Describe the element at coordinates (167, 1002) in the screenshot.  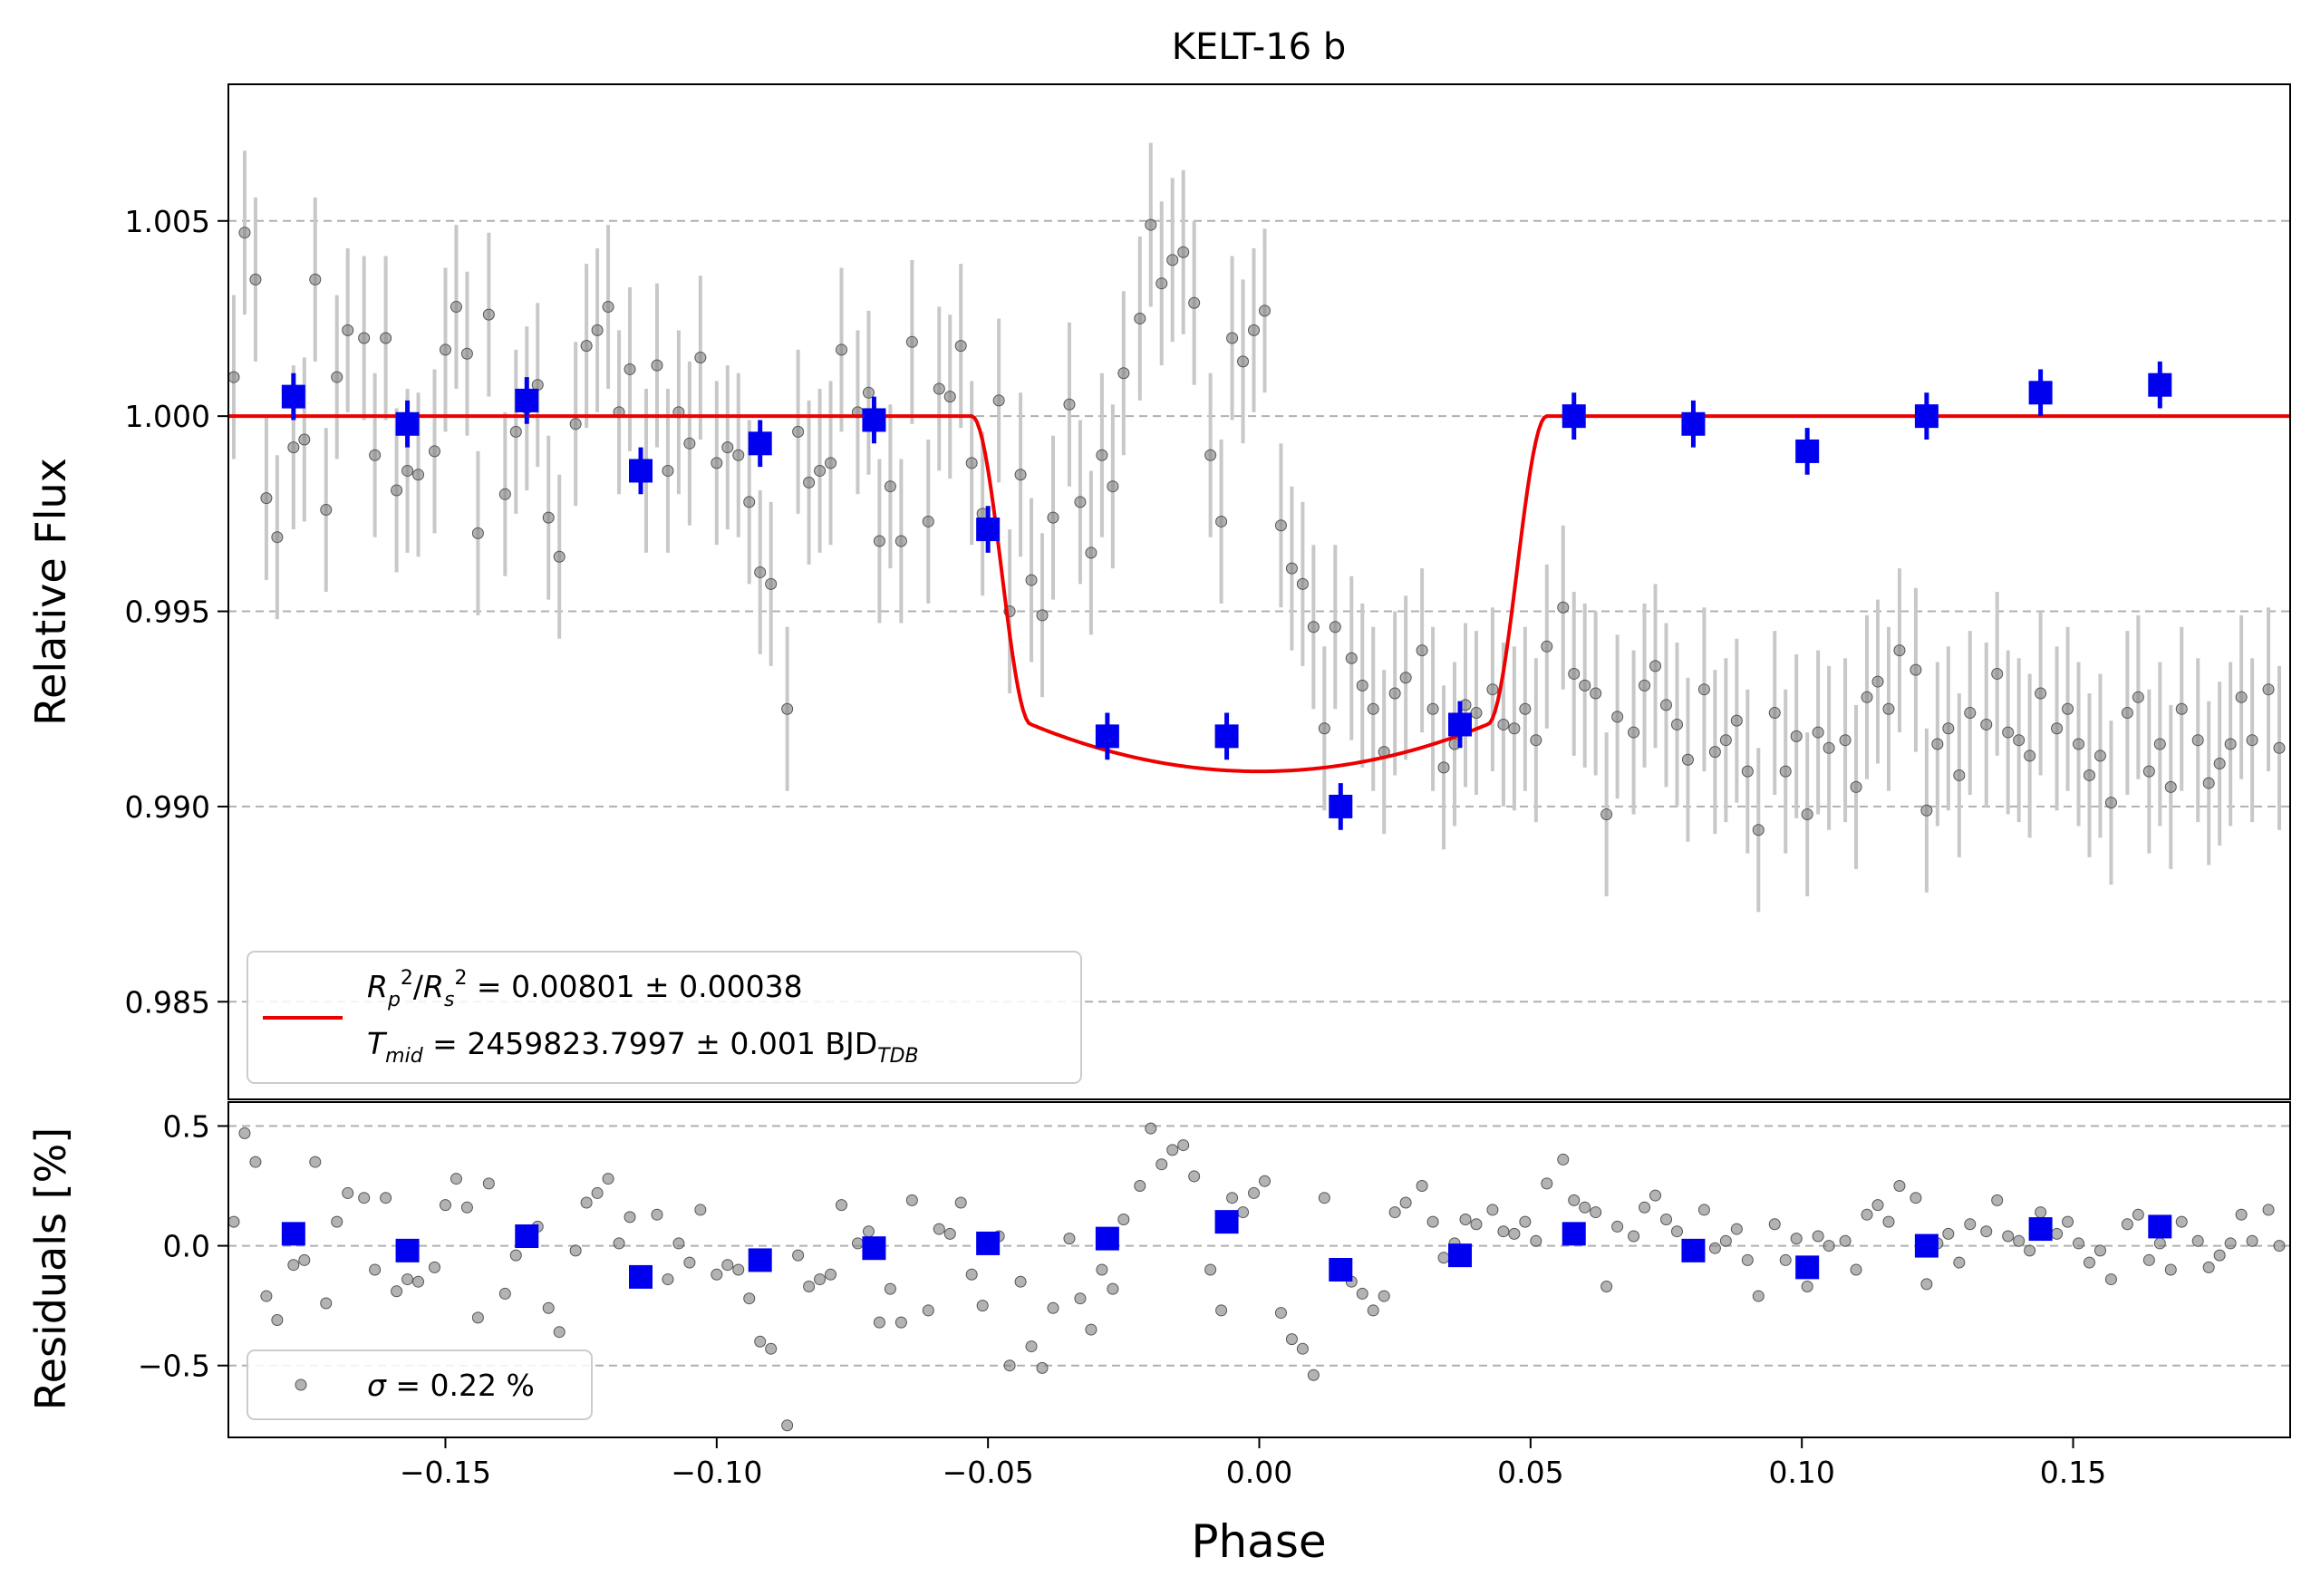
I see `top-y-tick-label: 0.985` at that location.